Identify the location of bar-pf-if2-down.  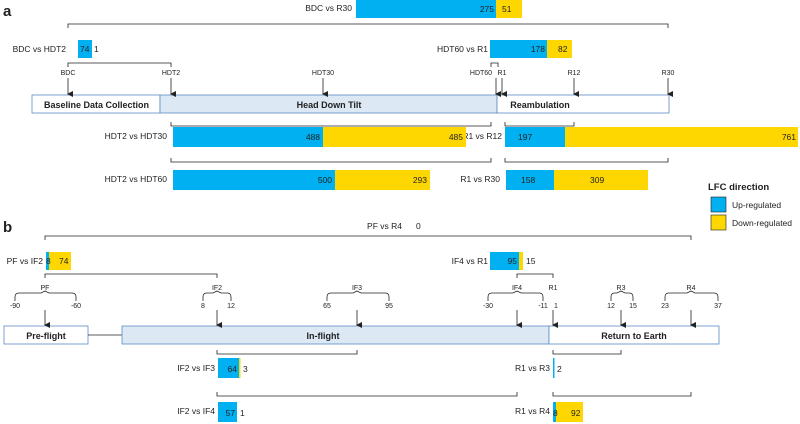
(60, 261).